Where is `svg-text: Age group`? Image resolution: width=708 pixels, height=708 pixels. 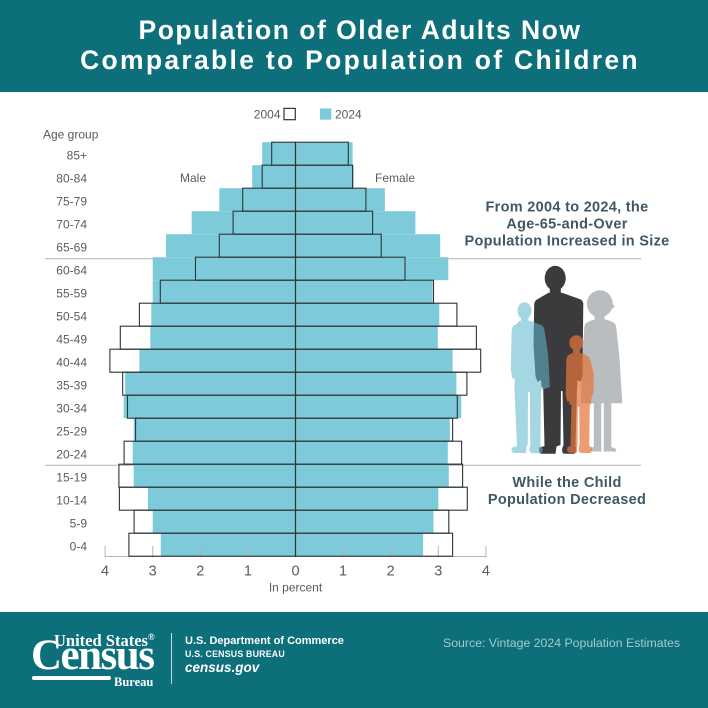
svg-text: Age group is located at coordinates (71, 135).